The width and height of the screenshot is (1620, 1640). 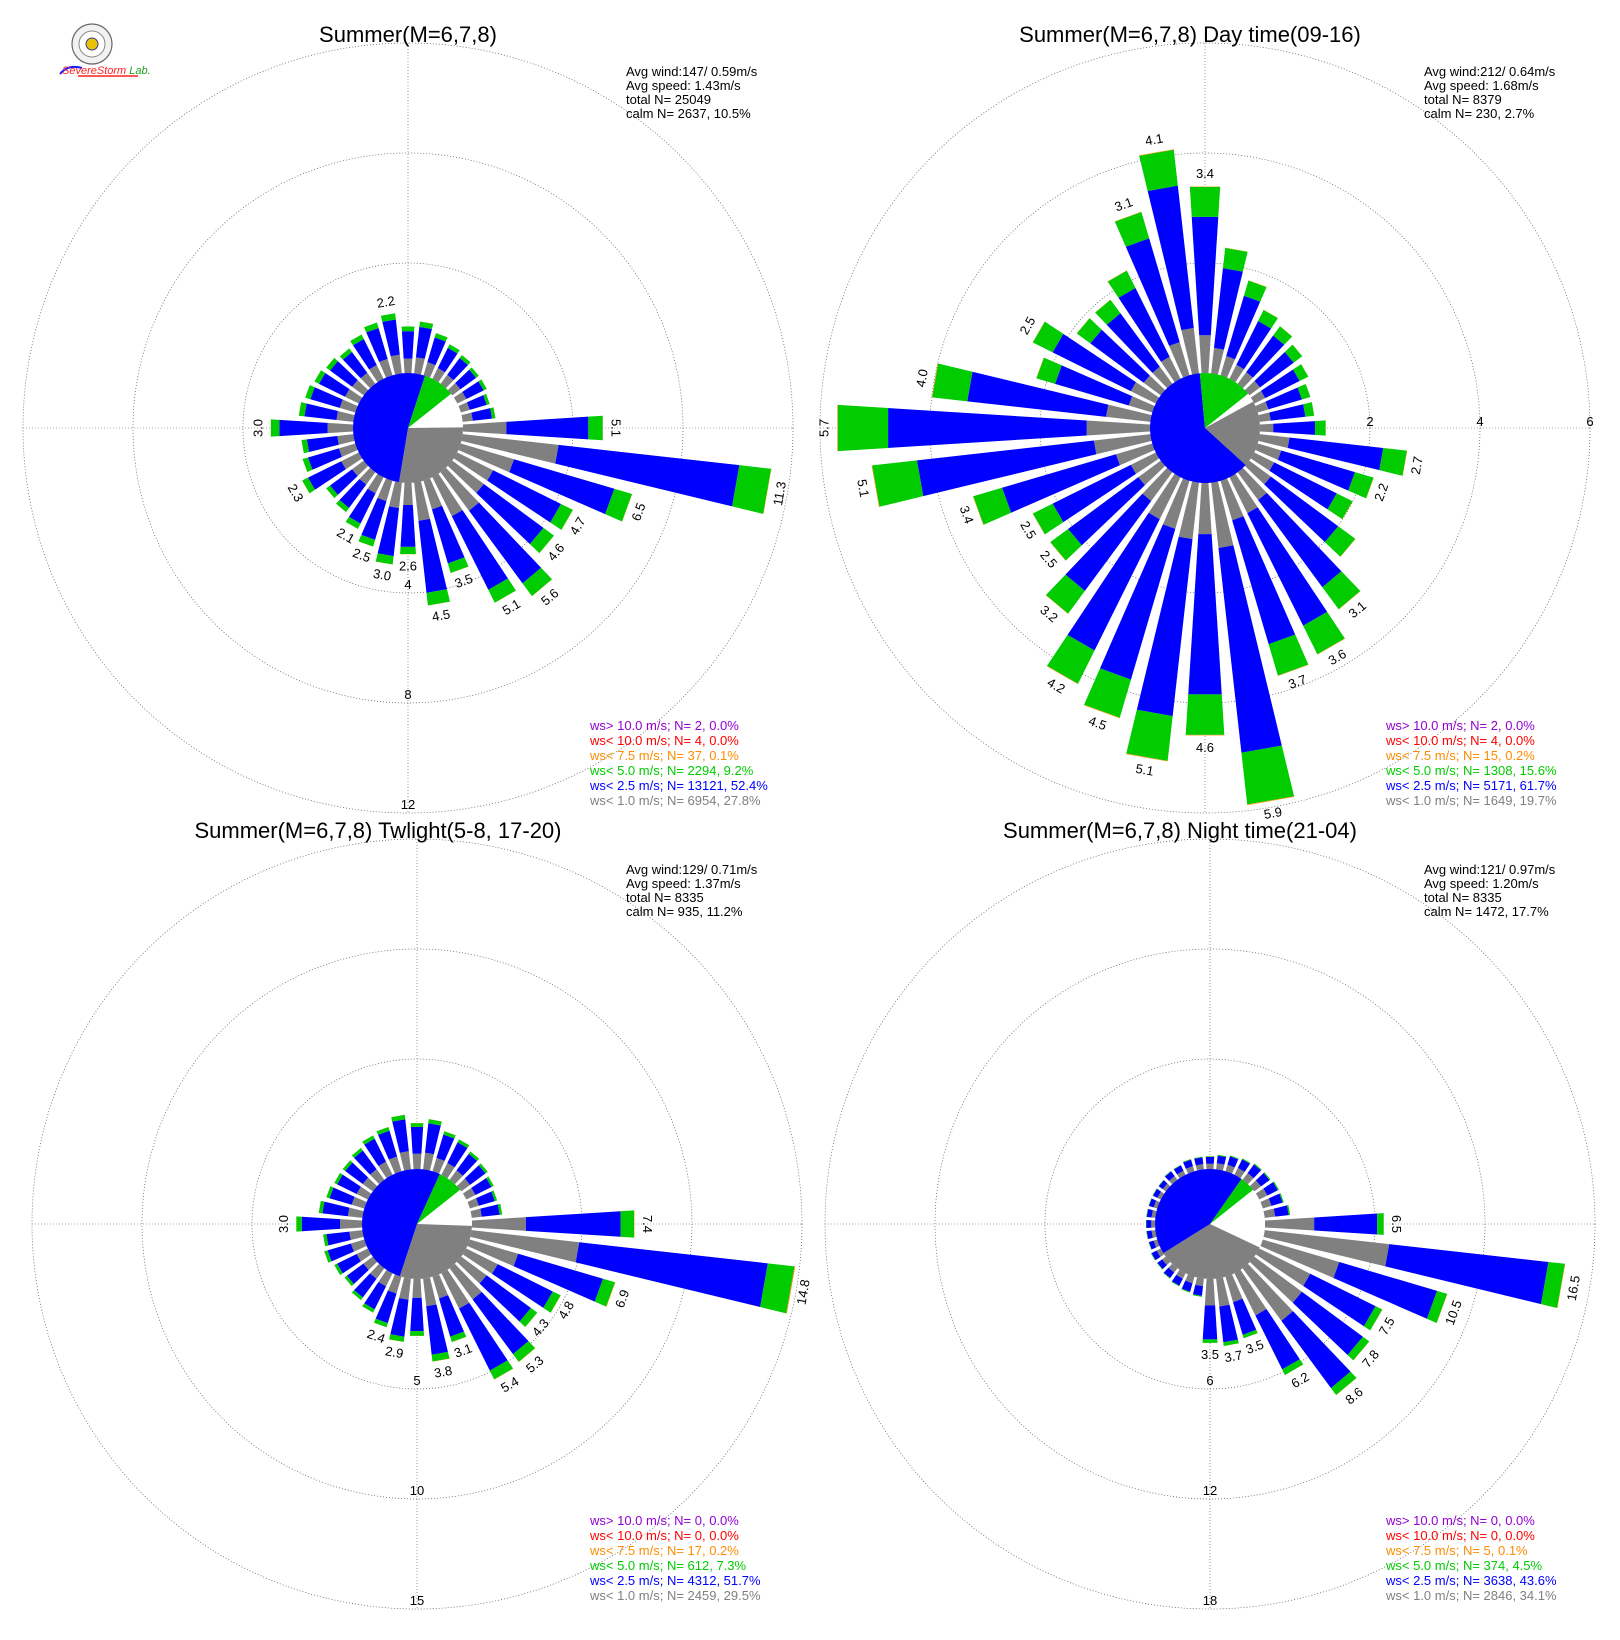 I want to click on bar-value-label: 6.2, so click(x=1300, y=1380).